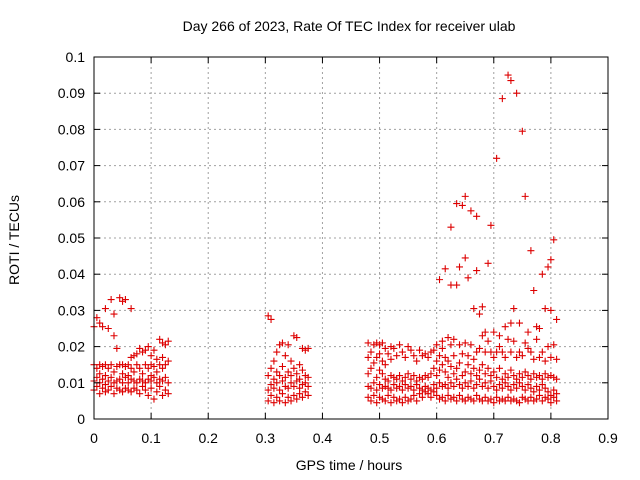 The width and height of the screenshot is (640, 480). I want to click on x-tick-label: 0.3, so click(266, 438).